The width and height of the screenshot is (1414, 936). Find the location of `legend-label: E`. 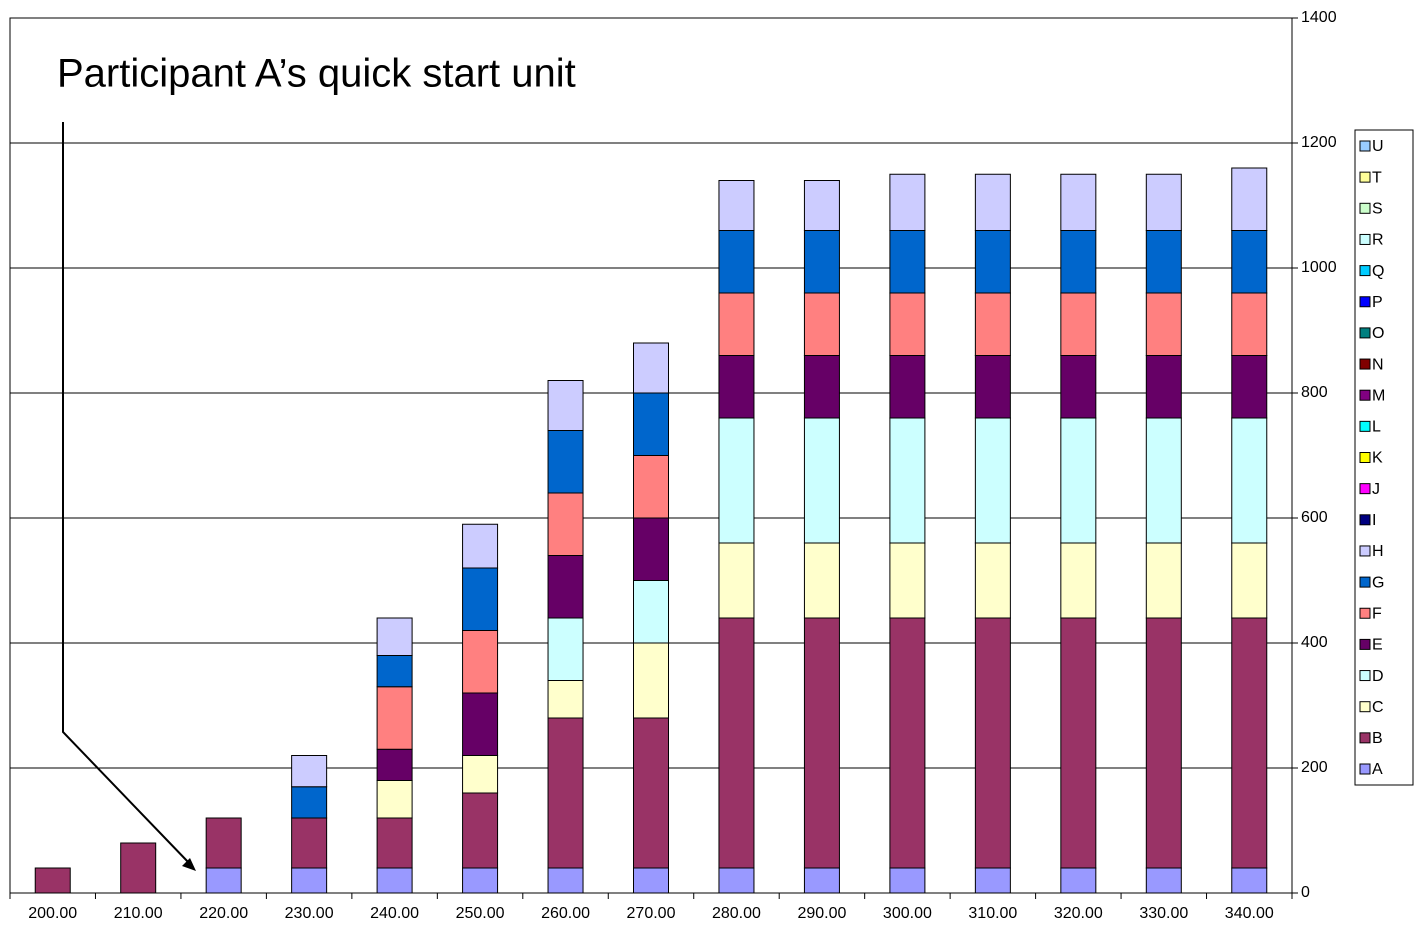

legend-label: E is located at coordinates (1377, 645).